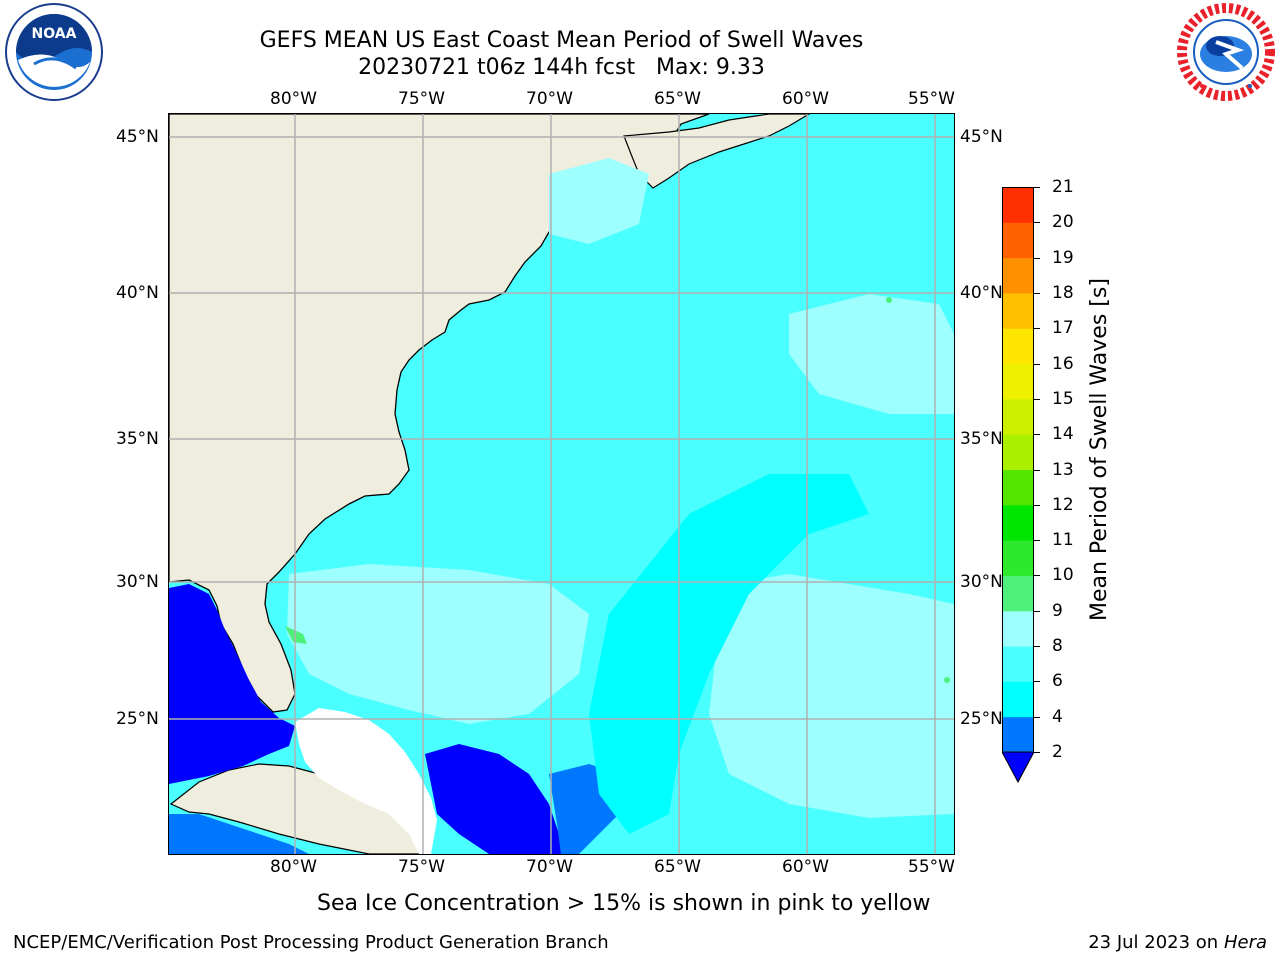 The height and width of the screenshot is (960, 1280). I want to click on footer-date: 23 Jul 2023 on Hera, so click(1177, 943).